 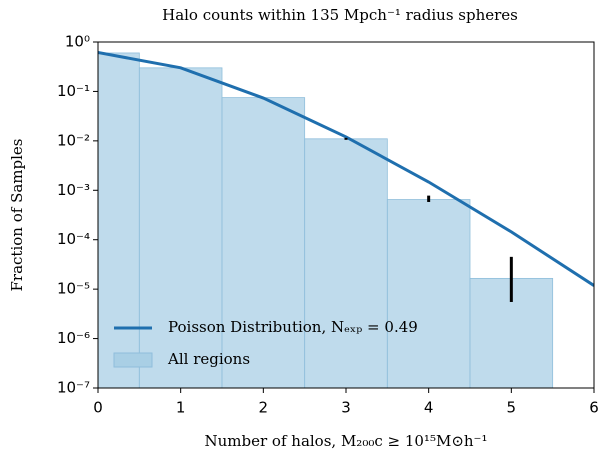 What do you see at coordinates (73, 190) in the screenshot?
I see `y-tick-label: 10⁻³` at bounding box center [73, 190].